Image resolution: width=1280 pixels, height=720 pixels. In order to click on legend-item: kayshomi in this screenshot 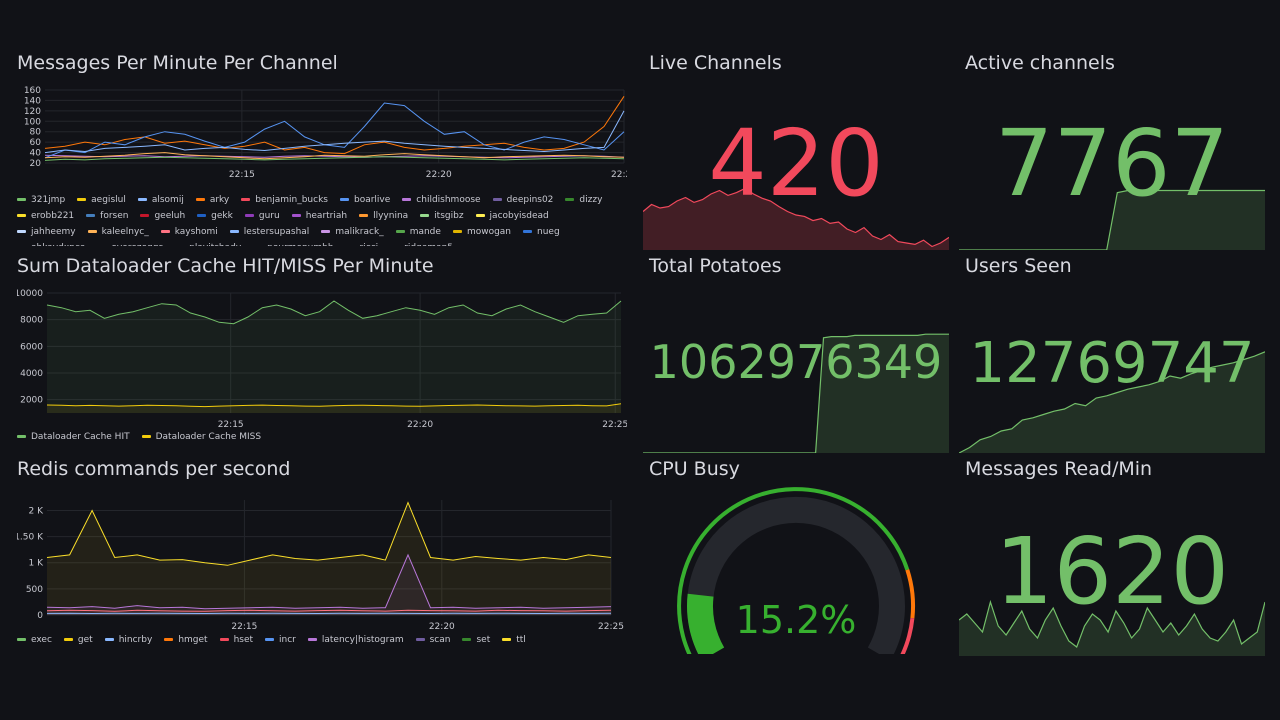, I will do `click(189, 232)`.